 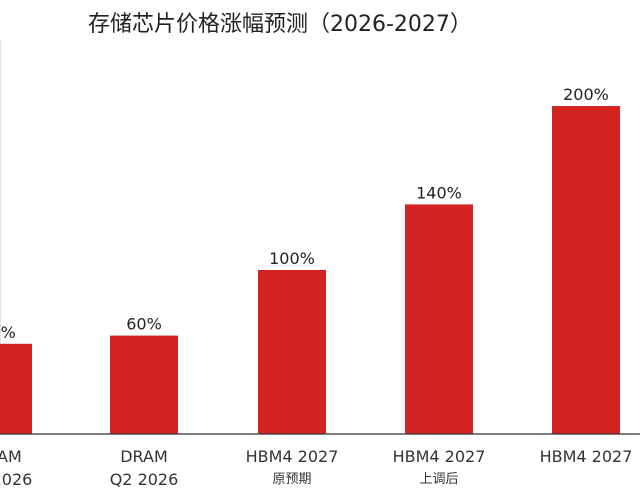 I want to click on category-sublabel-3: 上调后, so click(x=438, y=479).